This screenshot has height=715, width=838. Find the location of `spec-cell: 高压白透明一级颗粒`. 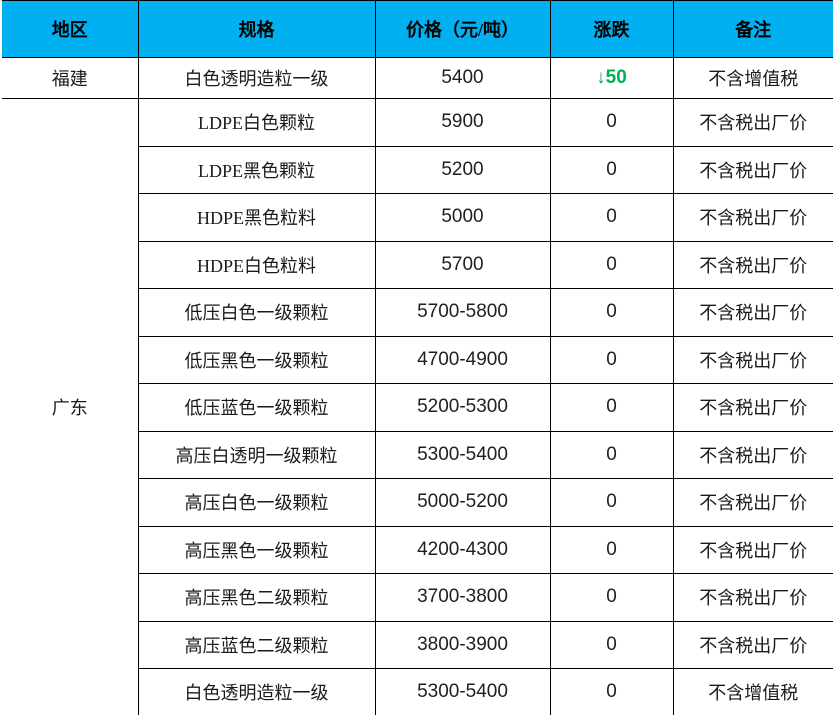

spec-cell: 高压白透明一级颗粒 is located at coordinates (257, 454).